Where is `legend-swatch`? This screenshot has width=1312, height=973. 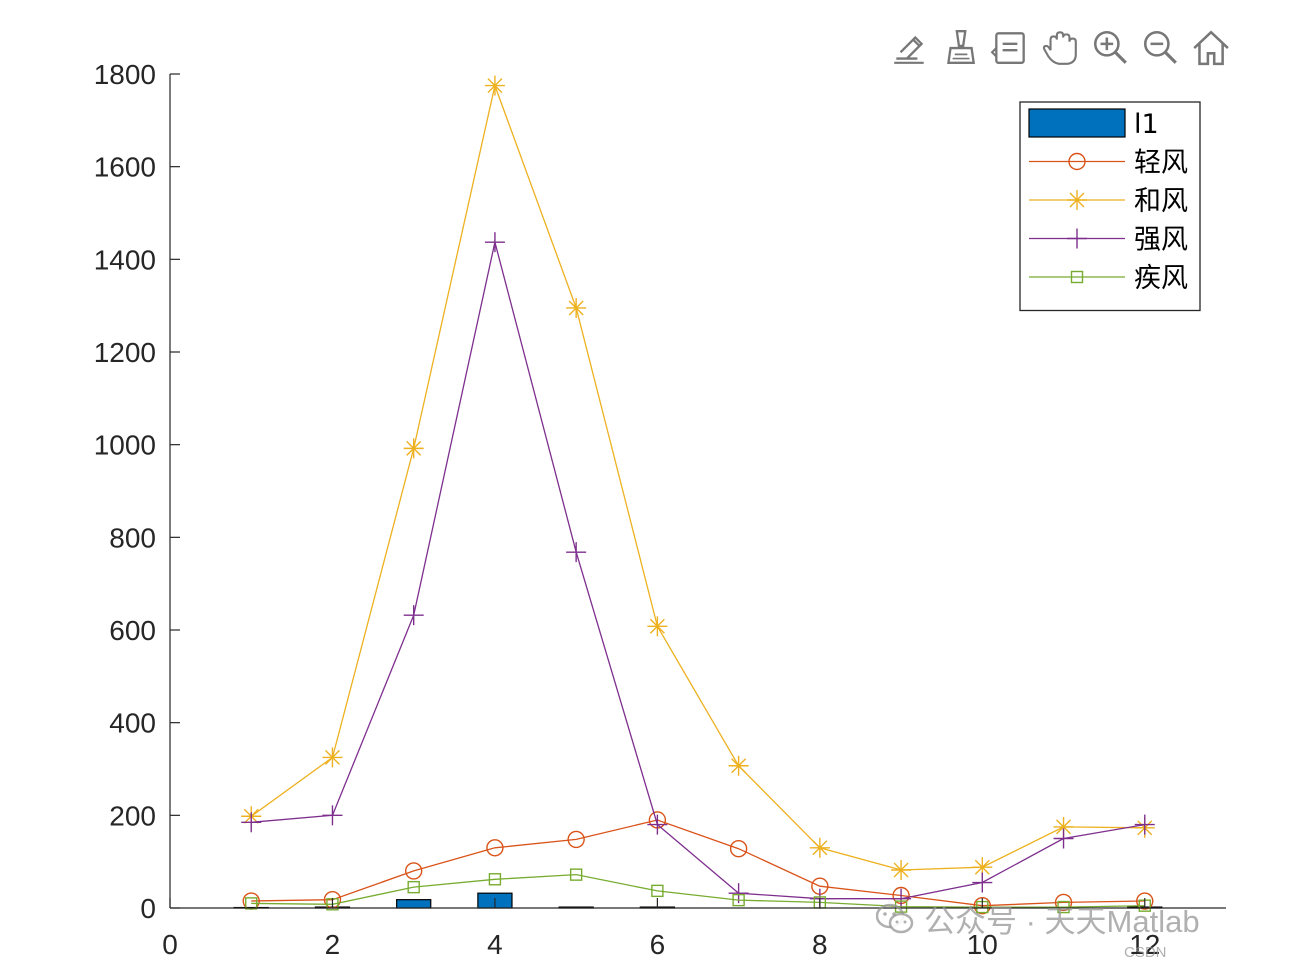
legend-swatch is located at coordinates (1077, 123).